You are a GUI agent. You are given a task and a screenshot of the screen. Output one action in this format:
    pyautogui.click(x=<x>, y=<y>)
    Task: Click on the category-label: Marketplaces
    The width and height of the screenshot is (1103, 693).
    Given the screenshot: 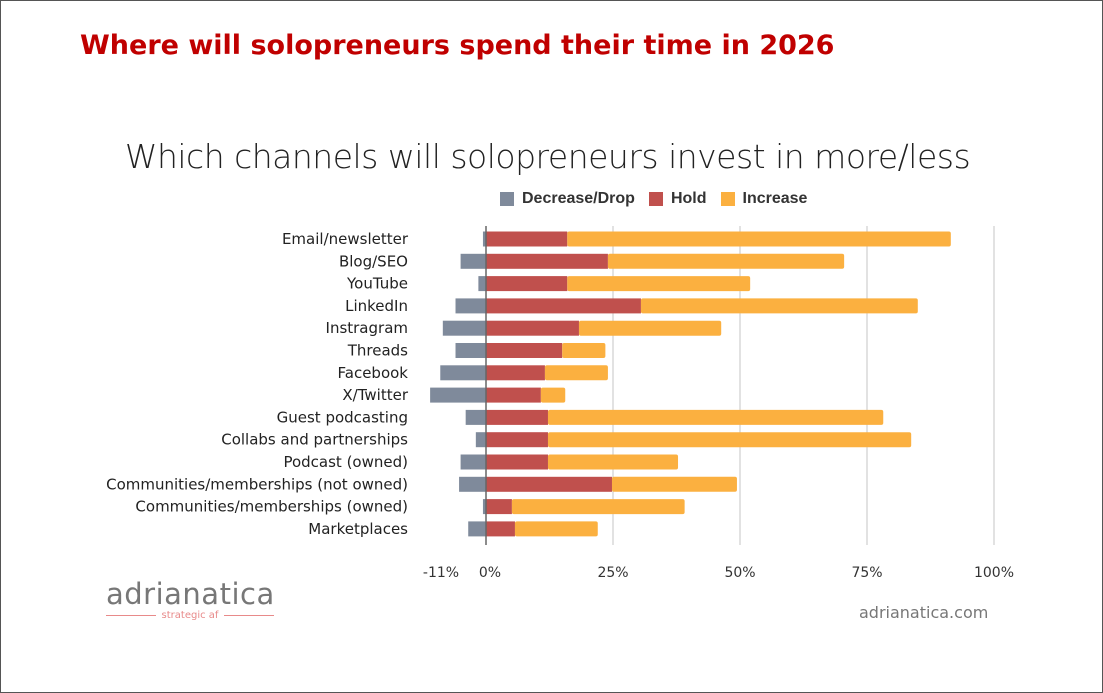 What is the action you would take?
    pyautogui.click(x=358, y=529)
    